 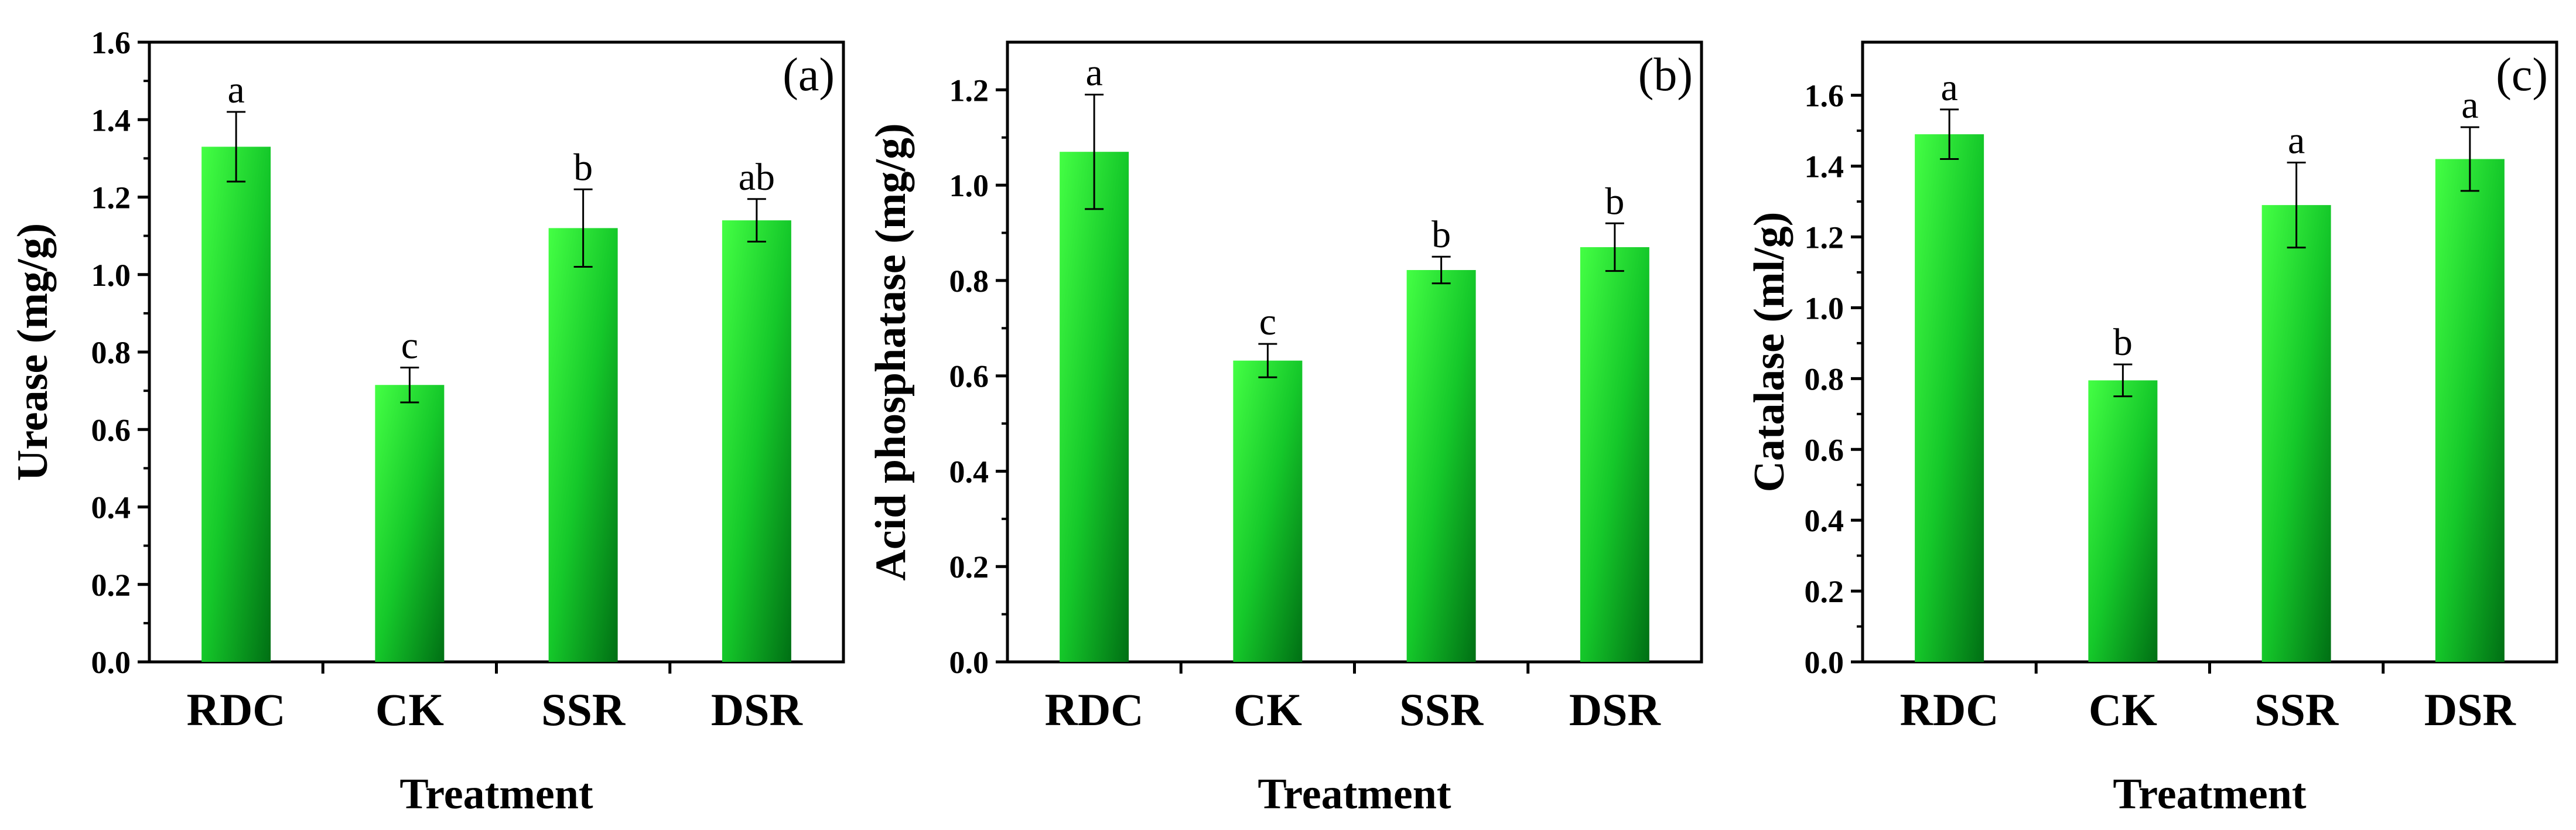 What do you see at coordinates (33, 352) in the screenshot?
I see `y-axis-title: Urease (mg/g)` at bounding box center [33, 352].